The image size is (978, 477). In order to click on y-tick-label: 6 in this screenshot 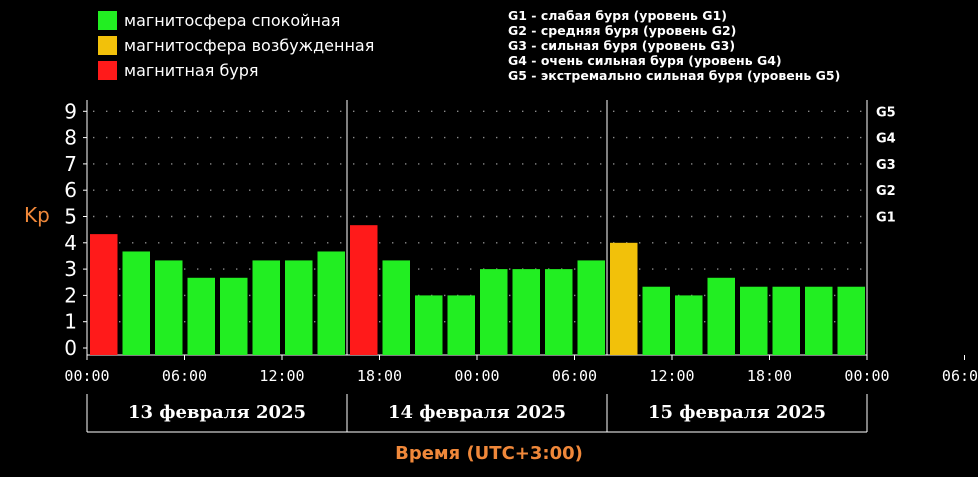, I will do `click(70, 190)`.